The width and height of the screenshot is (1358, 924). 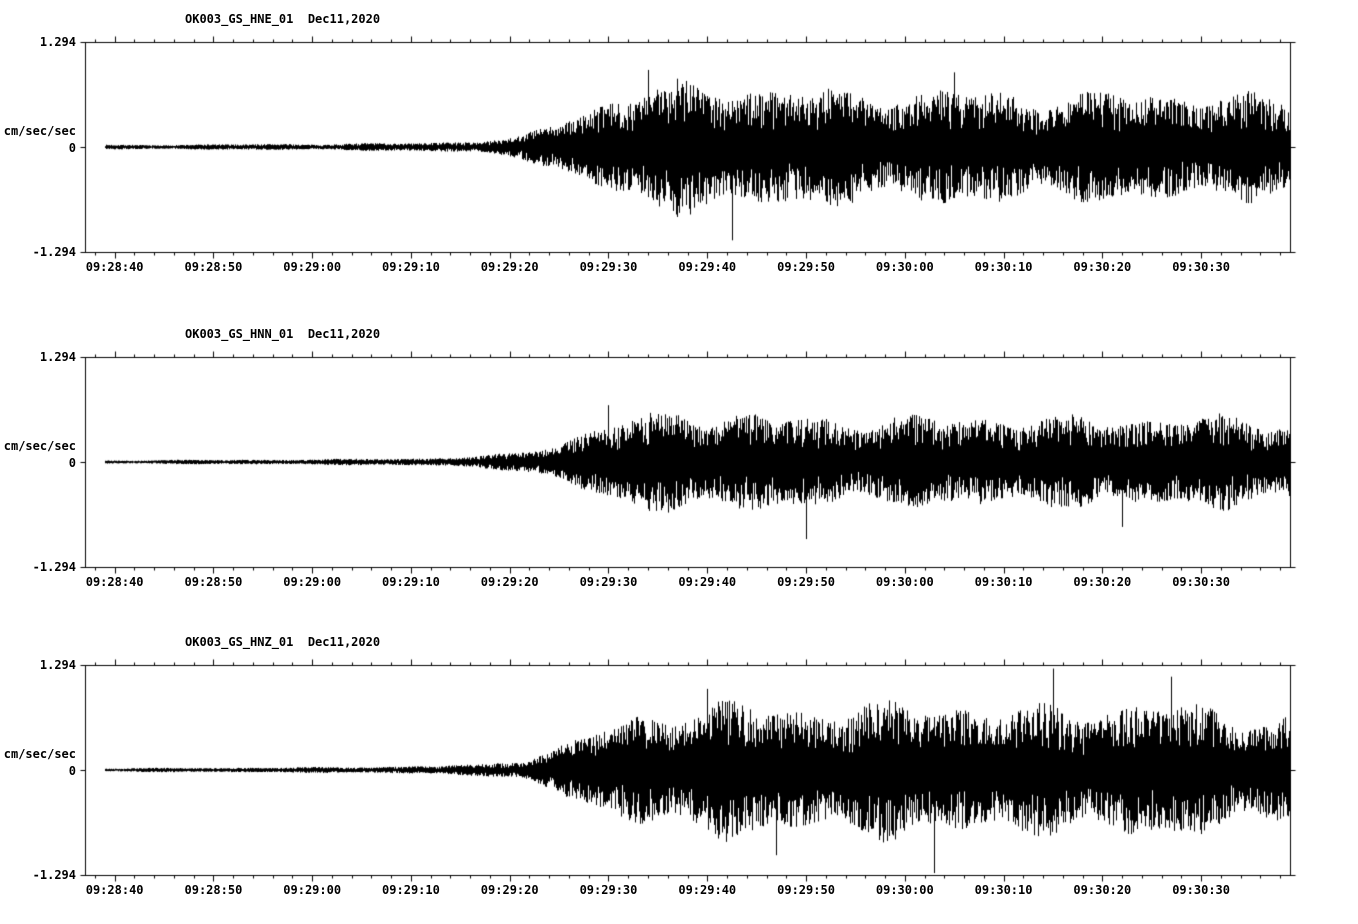 What do you see at coordinates (283, 642) in the screenshot?
I see `trace-title: OK003_GS_HNZ_01 Dec11,2020` at bounding box center [283, 642].